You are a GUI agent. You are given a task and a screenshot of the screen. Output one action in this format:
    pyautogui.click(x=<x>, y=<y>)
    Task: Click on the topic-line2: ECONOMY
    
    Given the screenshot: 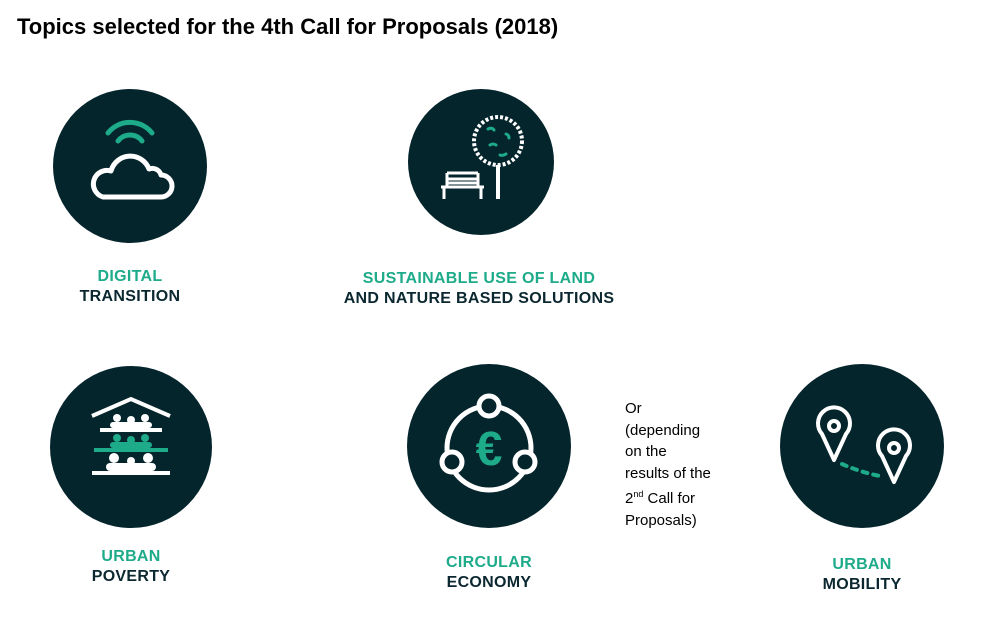 What is the action you would take?
    pyautogui.click(x=489, y=582)
    